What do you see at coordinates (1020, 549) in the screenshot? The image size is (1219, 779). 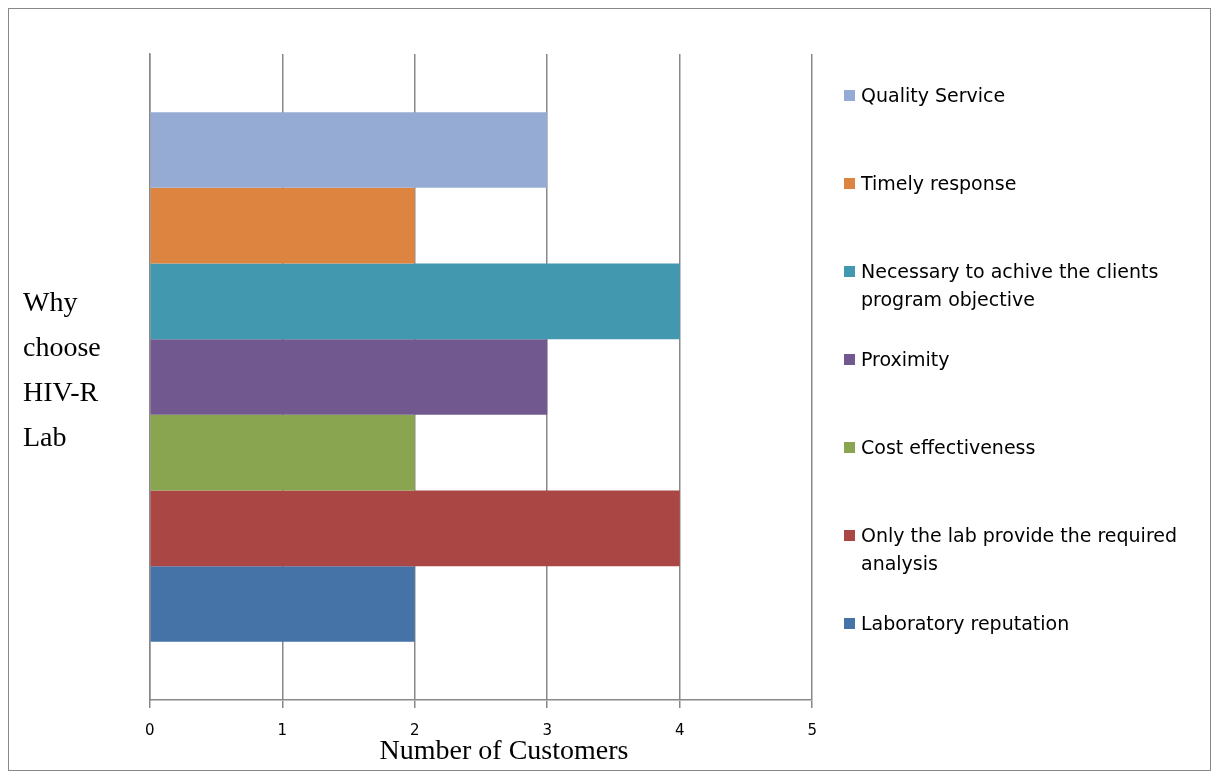 I see `legend-label: Only the lab provide the required analysis` at bounding box center [1020, 549].